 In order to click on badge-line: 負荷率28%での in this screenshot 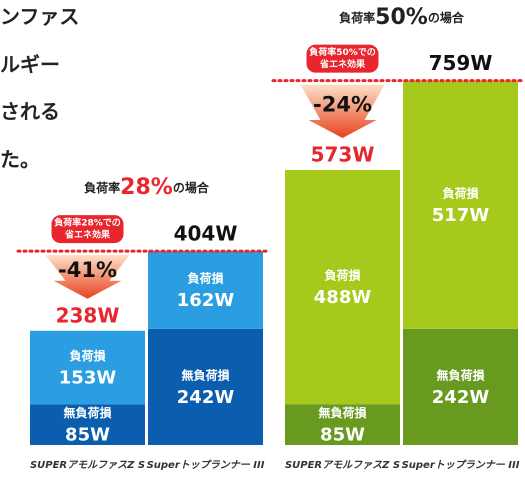, I will do `click(87, 223)`.